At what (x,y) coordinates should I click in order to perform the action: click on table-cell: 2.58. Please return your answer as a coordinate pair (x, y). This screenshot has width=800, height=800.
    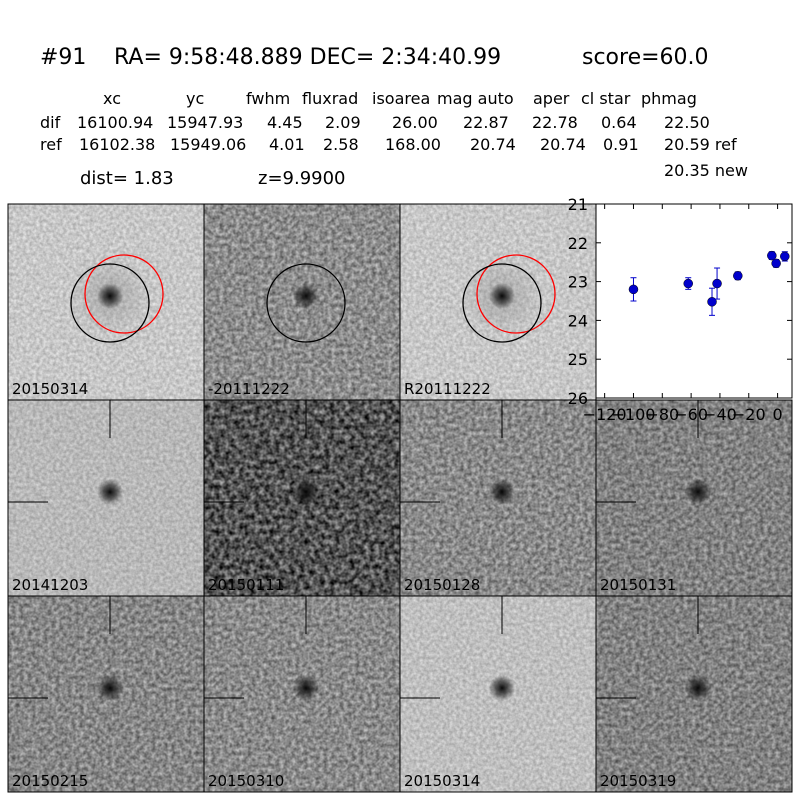
    Looking at the image, I should click on (341, 144).